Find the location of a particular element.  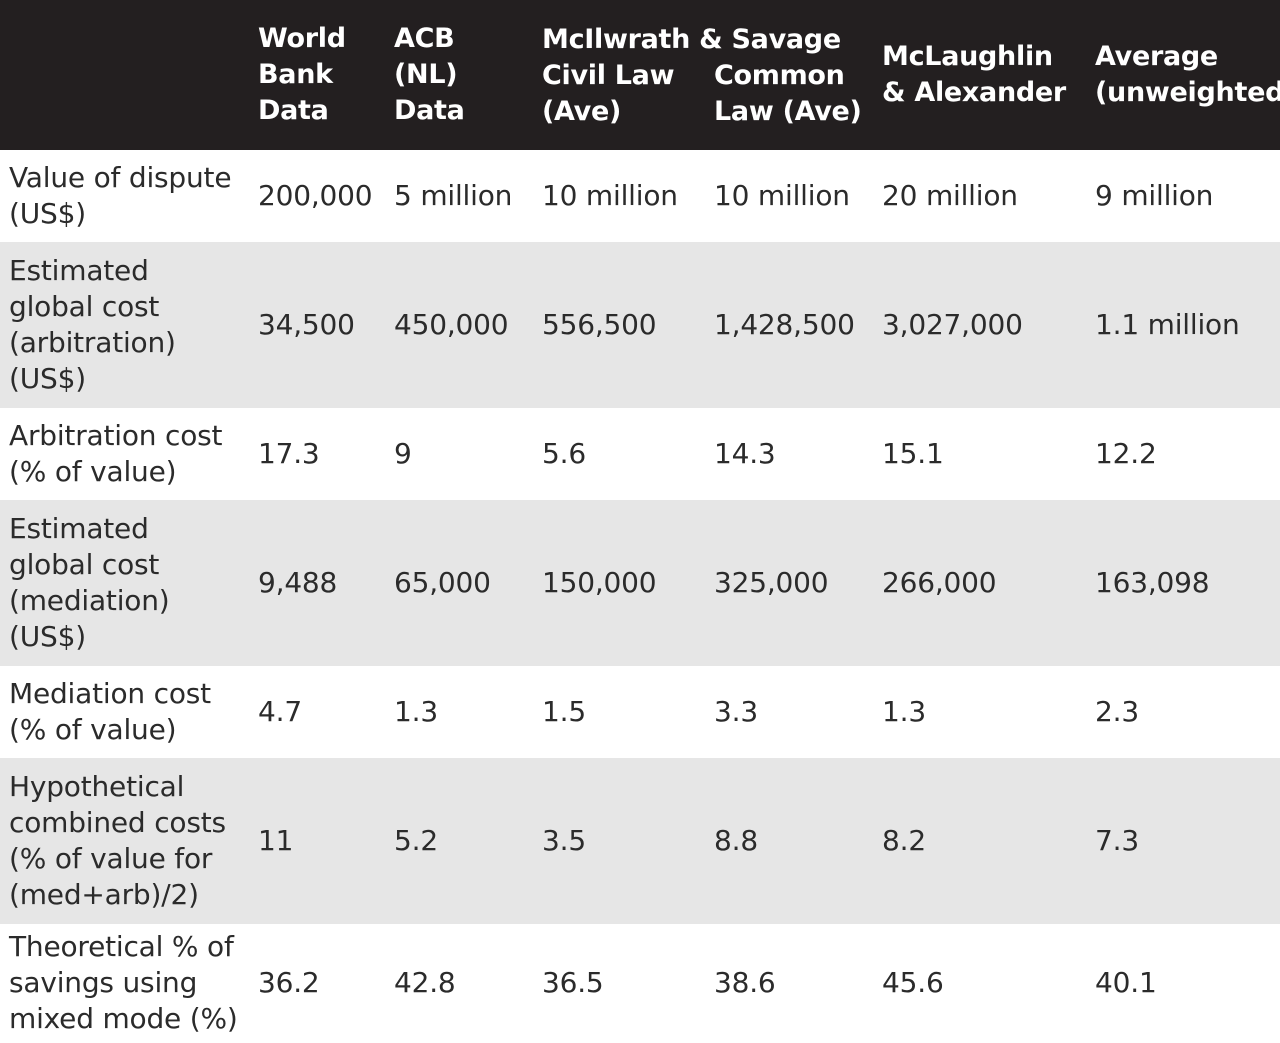

table-cell: 9 is located at coordinates (403, 453).